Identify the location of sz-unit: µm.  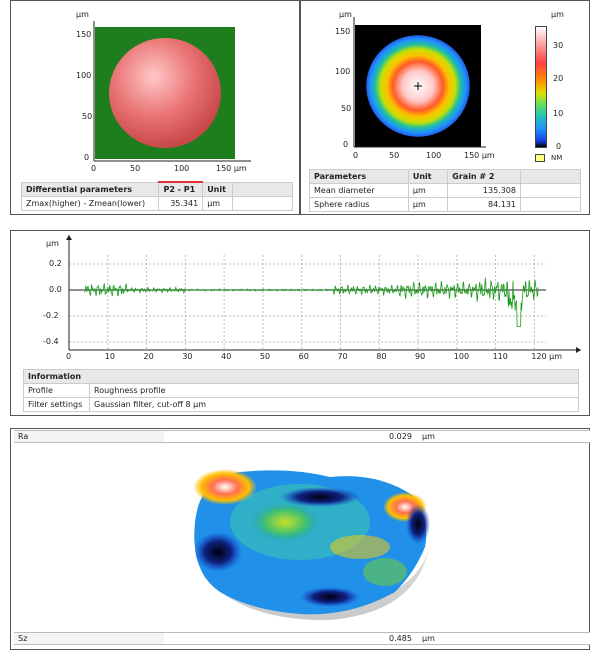
(428, 638).